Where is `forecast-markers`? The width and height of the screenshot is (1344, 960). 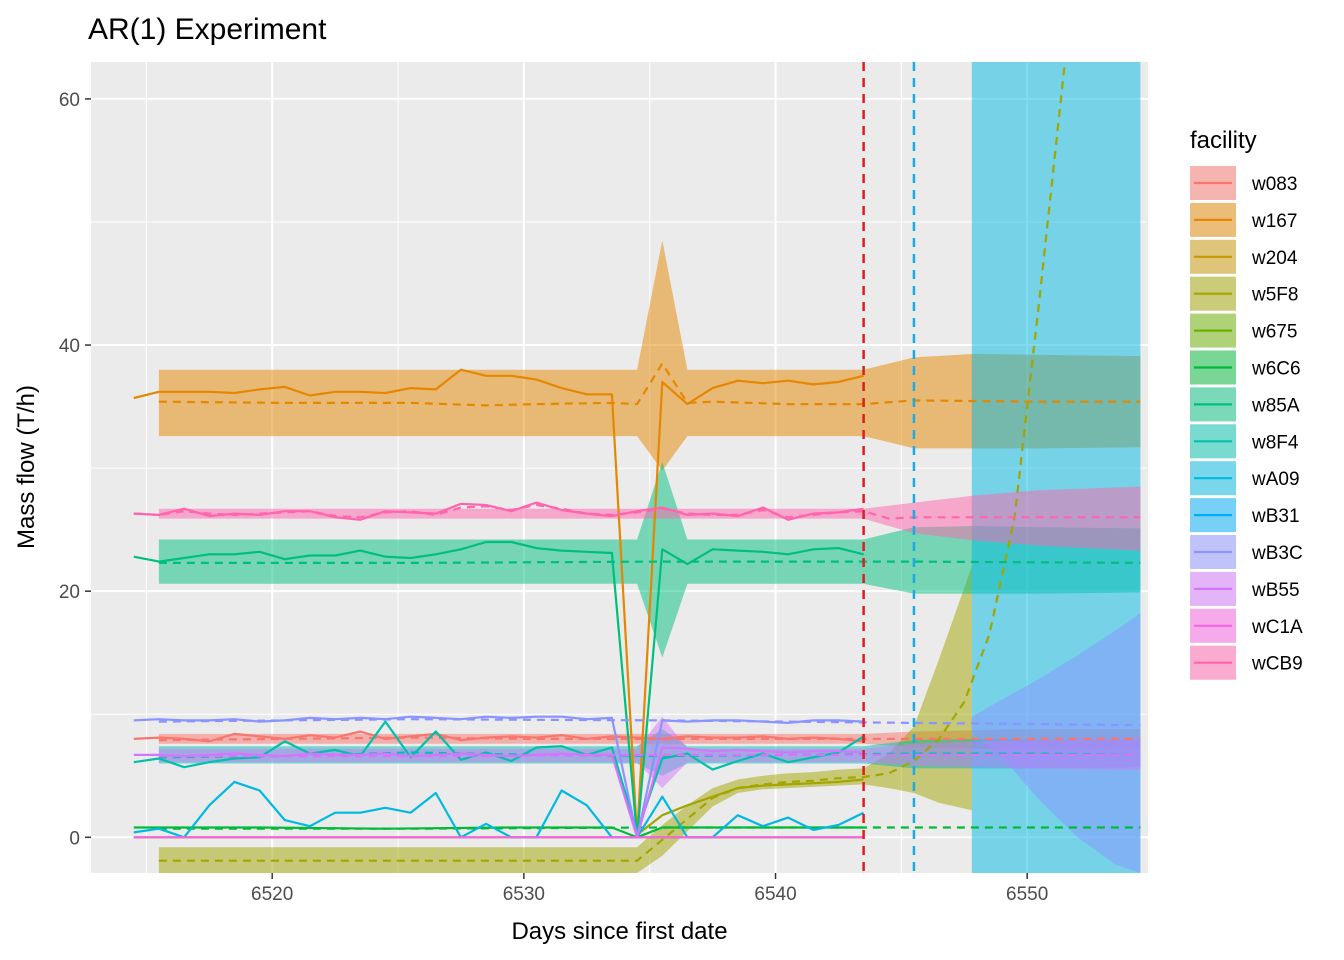 forecast-markers is located at coordinates (889, 467).